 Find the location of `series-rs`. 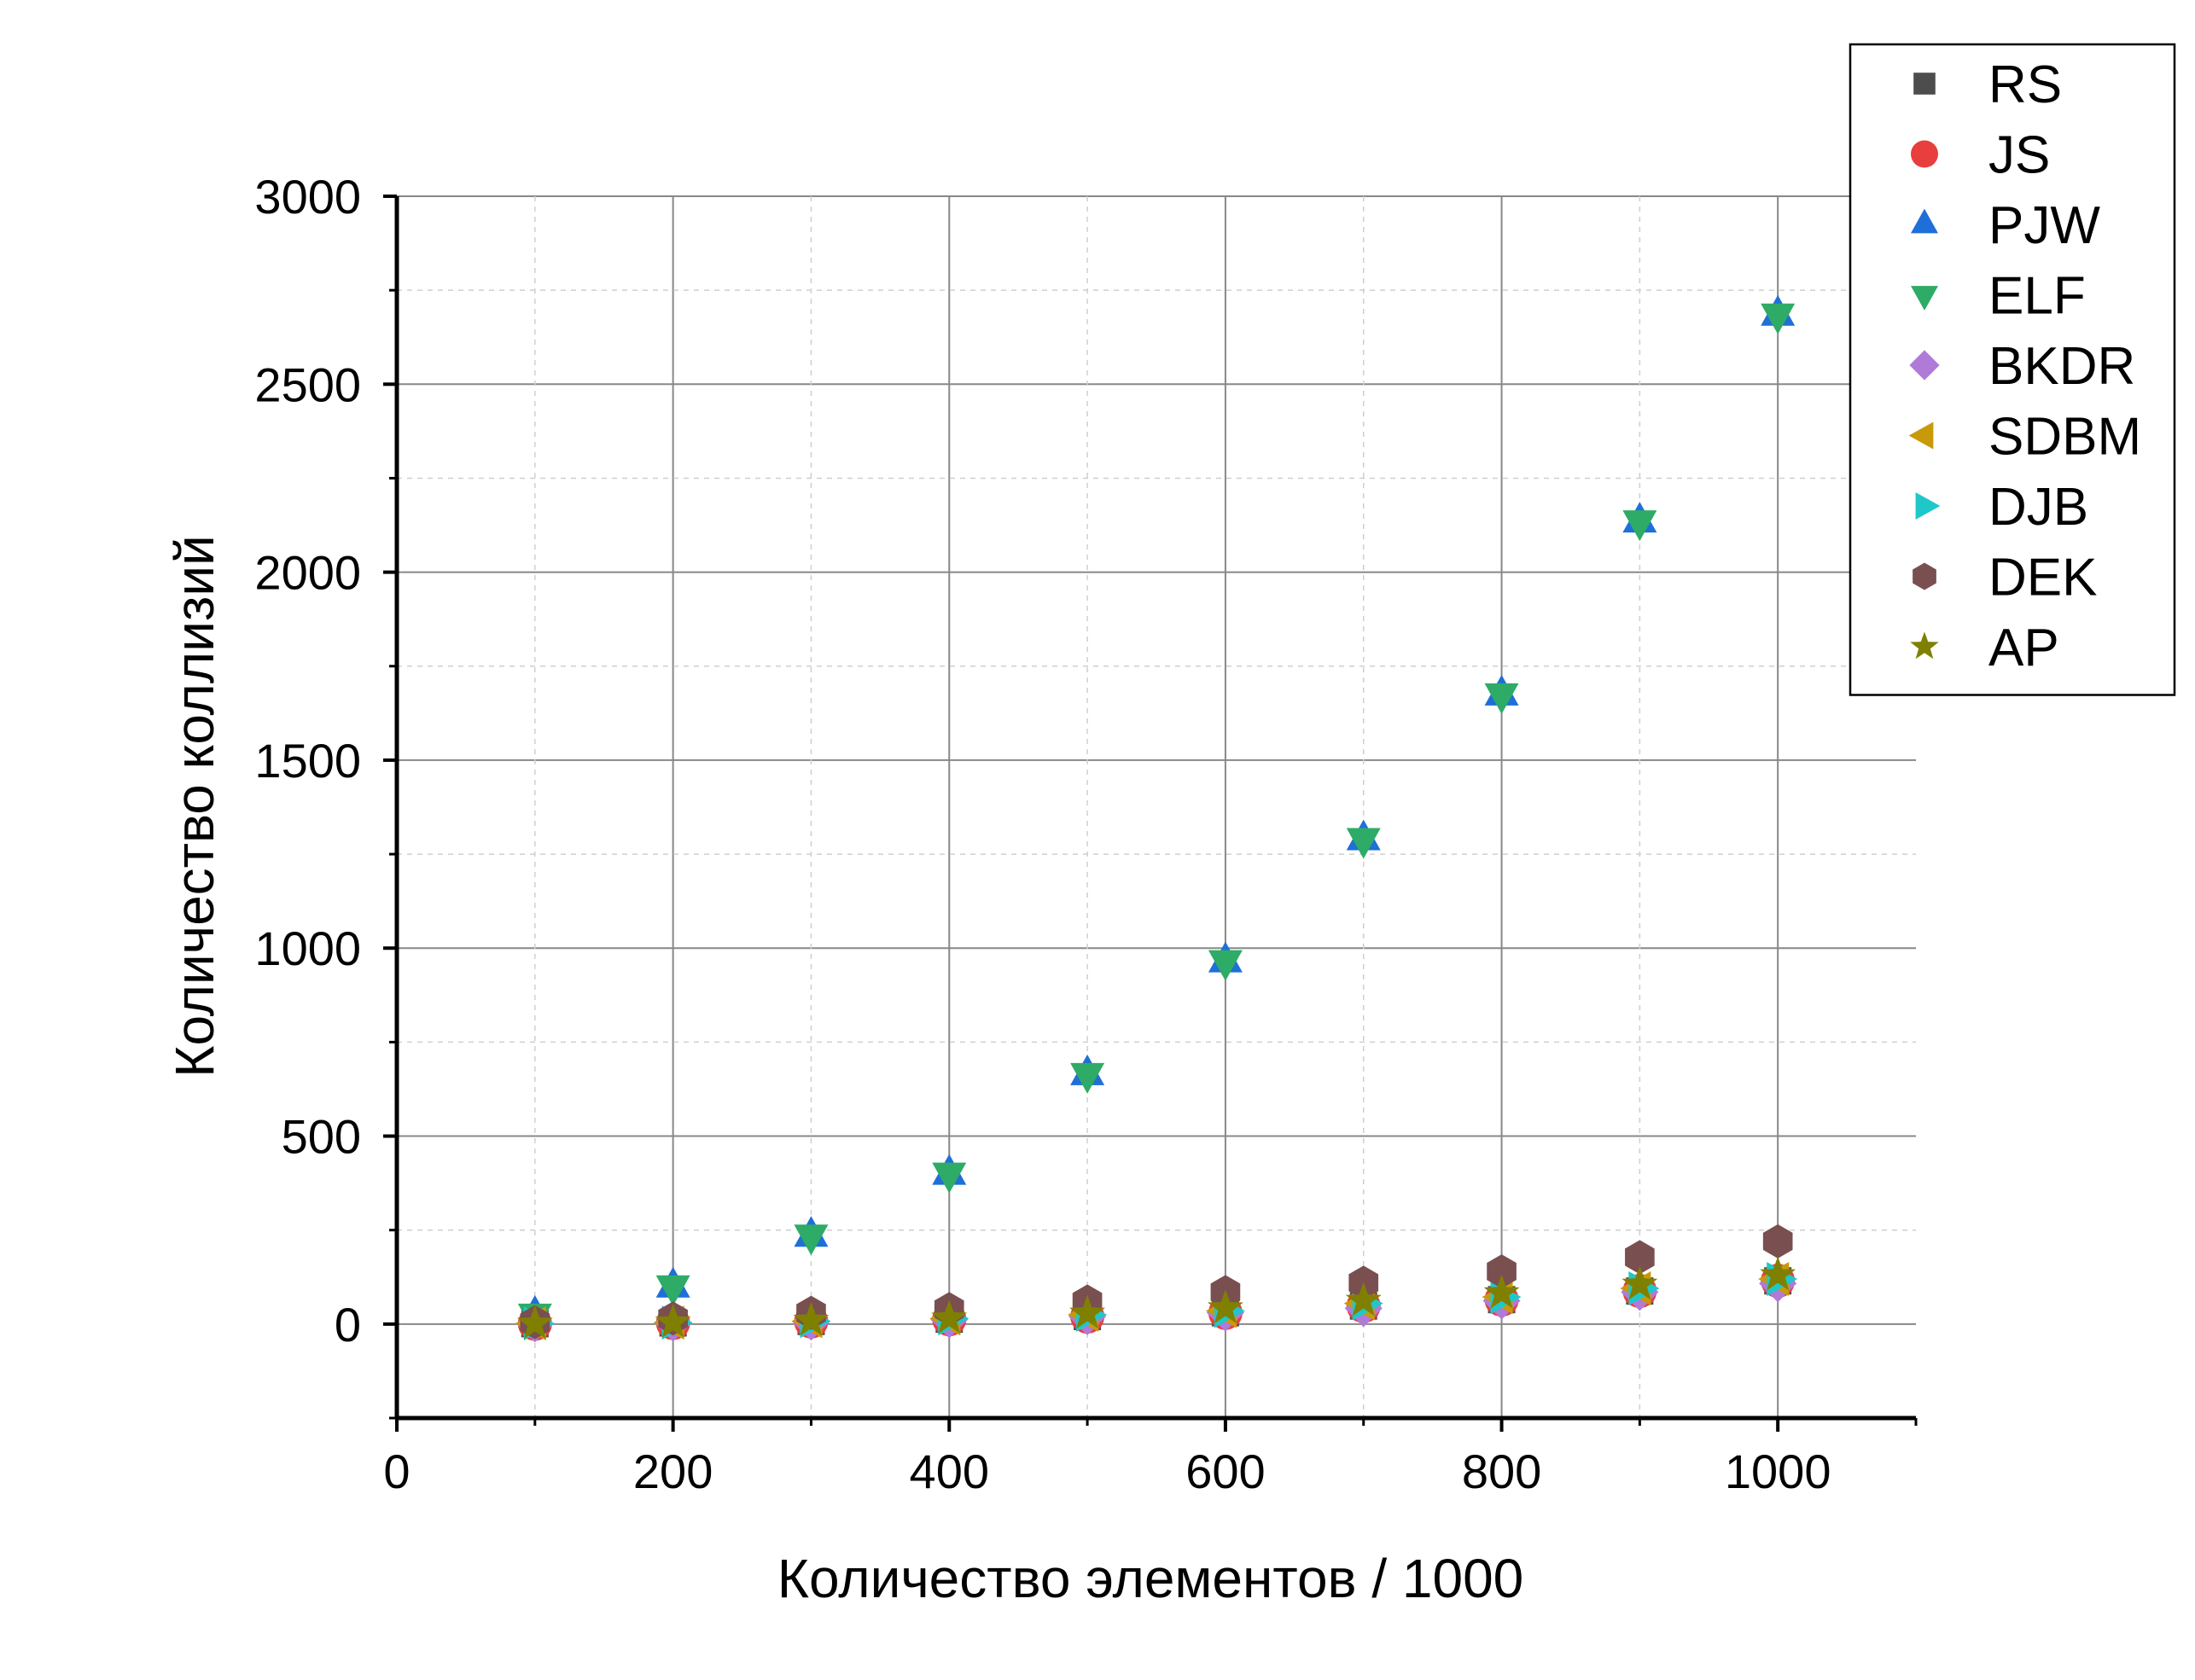

series-rs is located at coordinates (1156, 1302).